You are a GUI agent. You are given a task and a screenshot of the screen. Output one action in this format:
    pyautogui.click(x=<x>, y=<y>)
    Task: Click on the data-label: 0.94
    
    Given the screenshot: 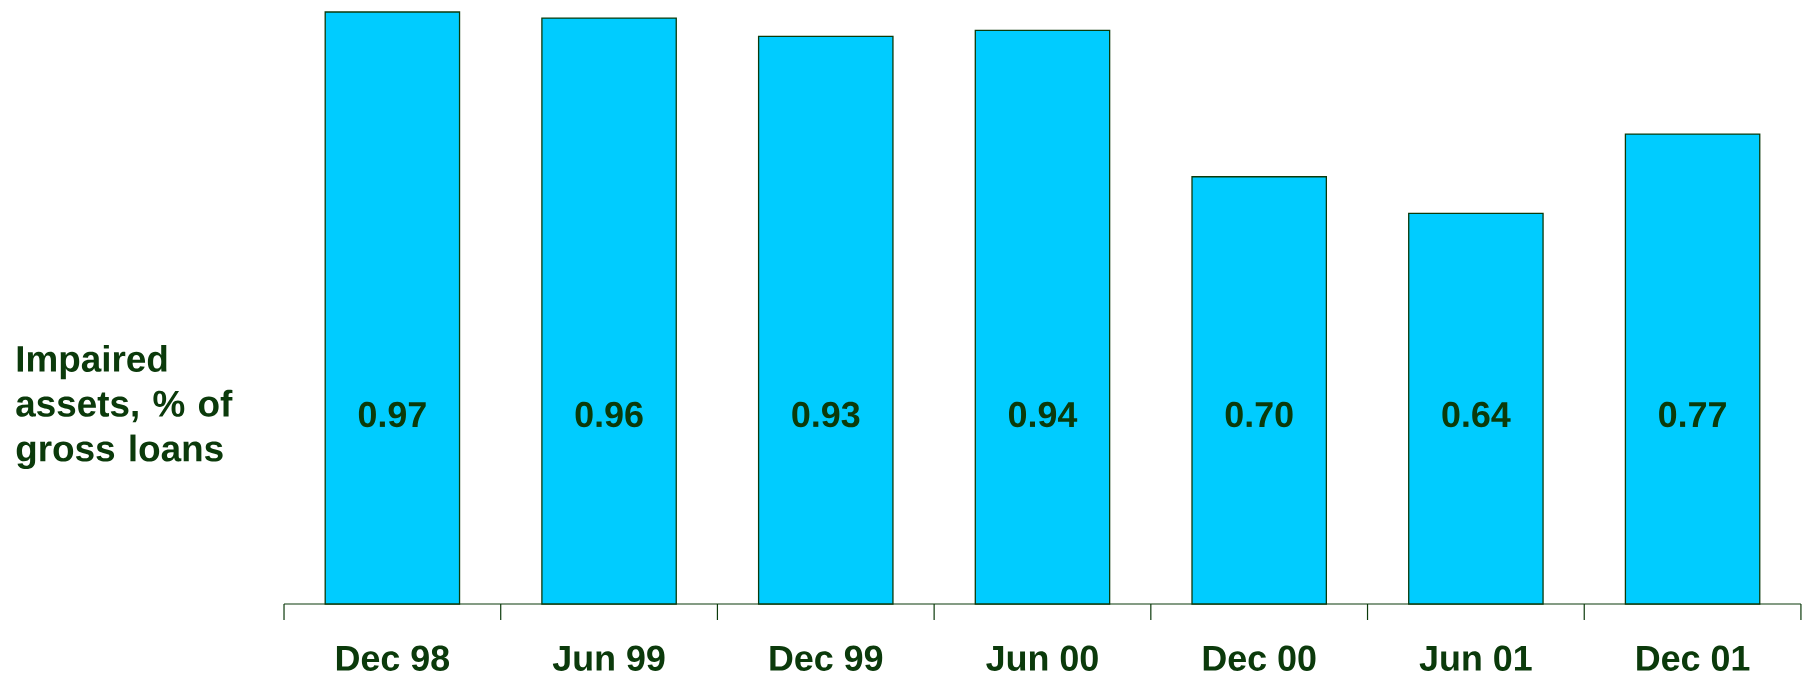 What is the action you would take?
    pyautogui.click(x=1043, y=414)
    